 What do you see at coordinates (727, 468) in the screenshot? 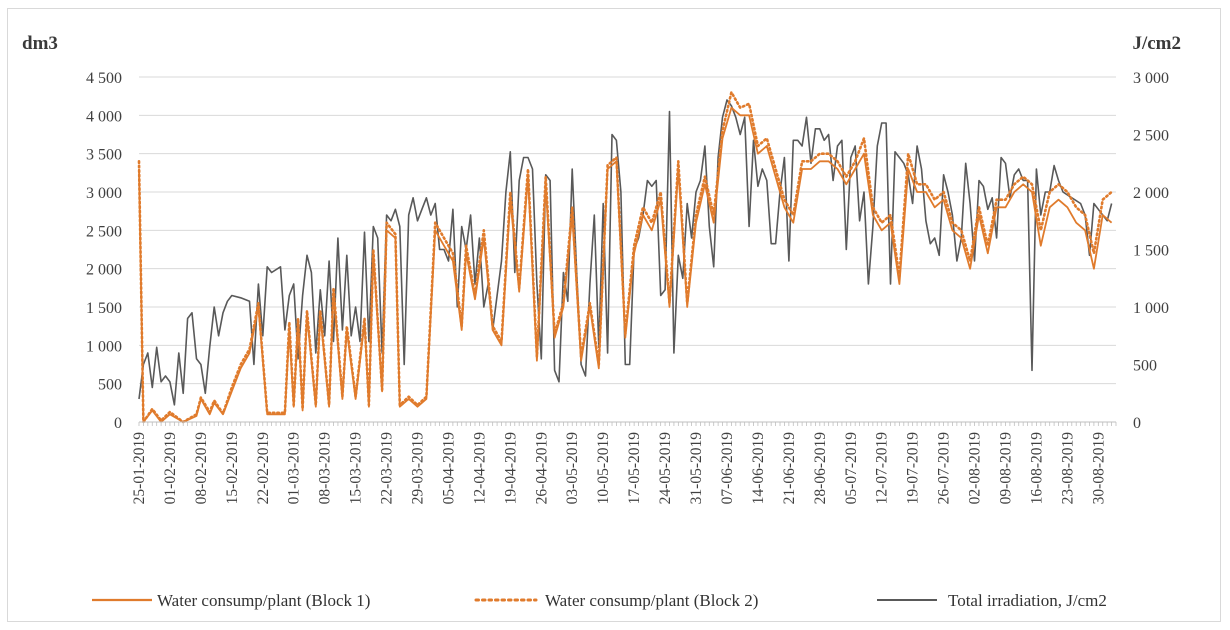
I see `x-tick-label: 07-06-2019` at bounding box center [727, 468].